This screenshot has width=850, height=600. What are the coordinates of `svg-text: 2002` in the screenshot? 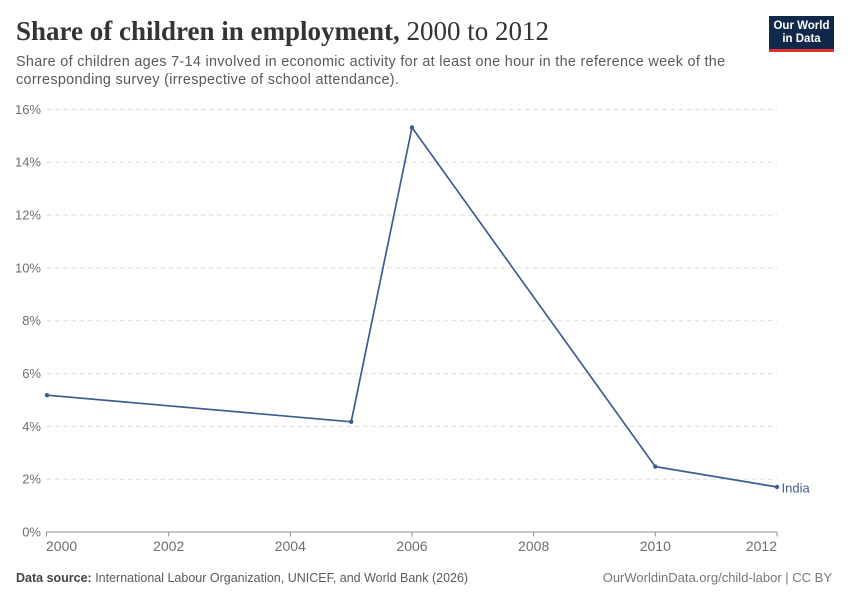 It's located at (168, 546).